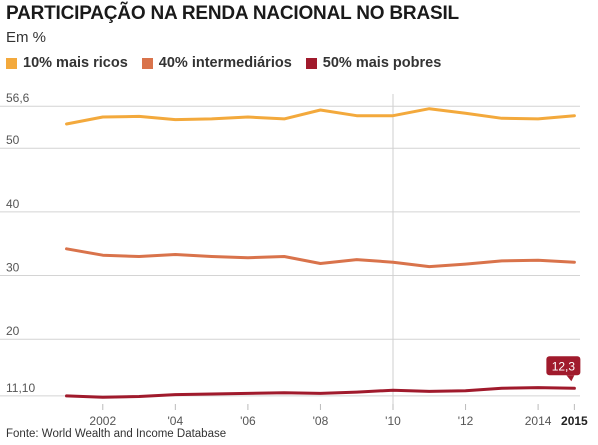 The height and width of the screenshot is (445, 598). I want to click on legend-swatch-bottom50, so click(311, 63).